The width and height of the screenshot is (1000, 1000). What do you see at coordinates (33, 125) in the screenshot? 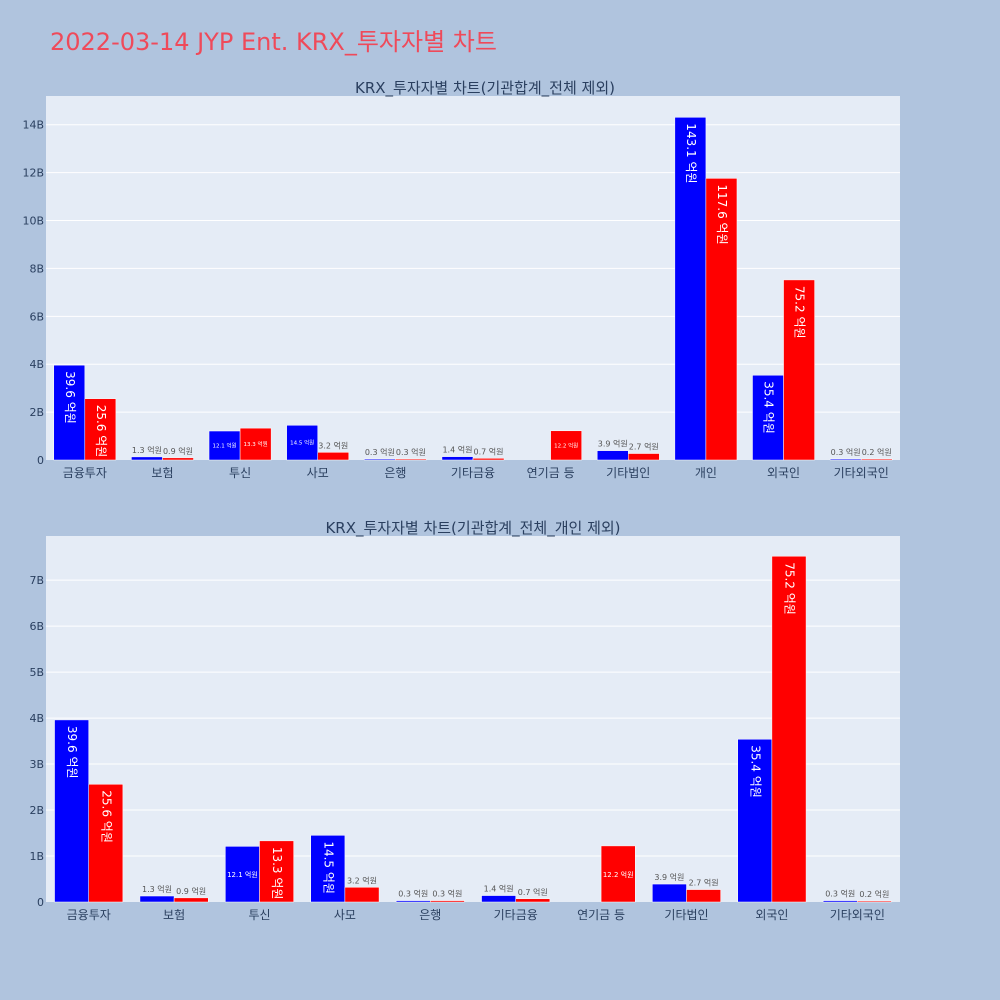
I see `y-tick-label: 14B` at bounding box center [33, 125].